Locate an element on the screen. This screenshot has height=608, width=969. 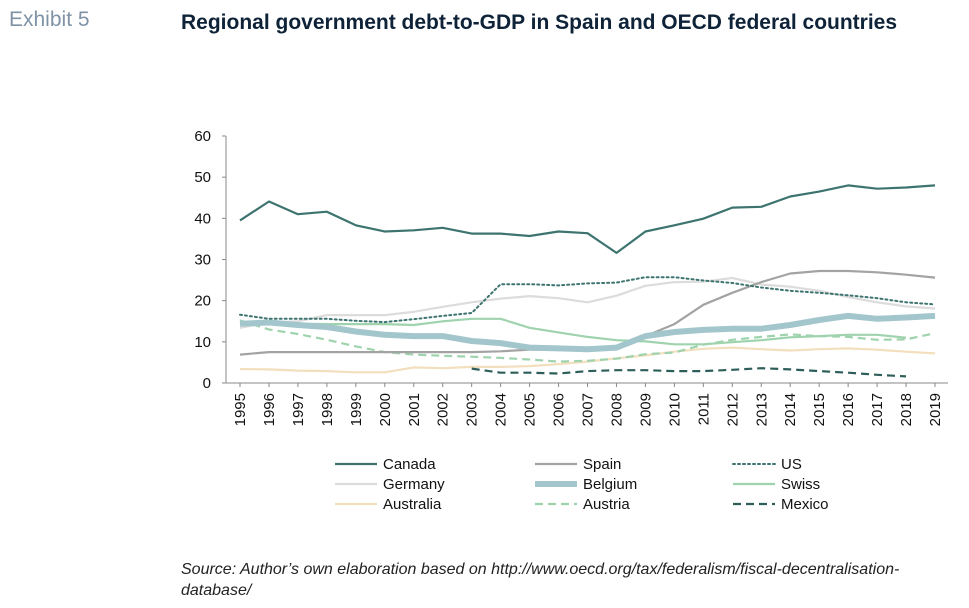
x-tick-label: 2003 is located at coordinates (472, 409).